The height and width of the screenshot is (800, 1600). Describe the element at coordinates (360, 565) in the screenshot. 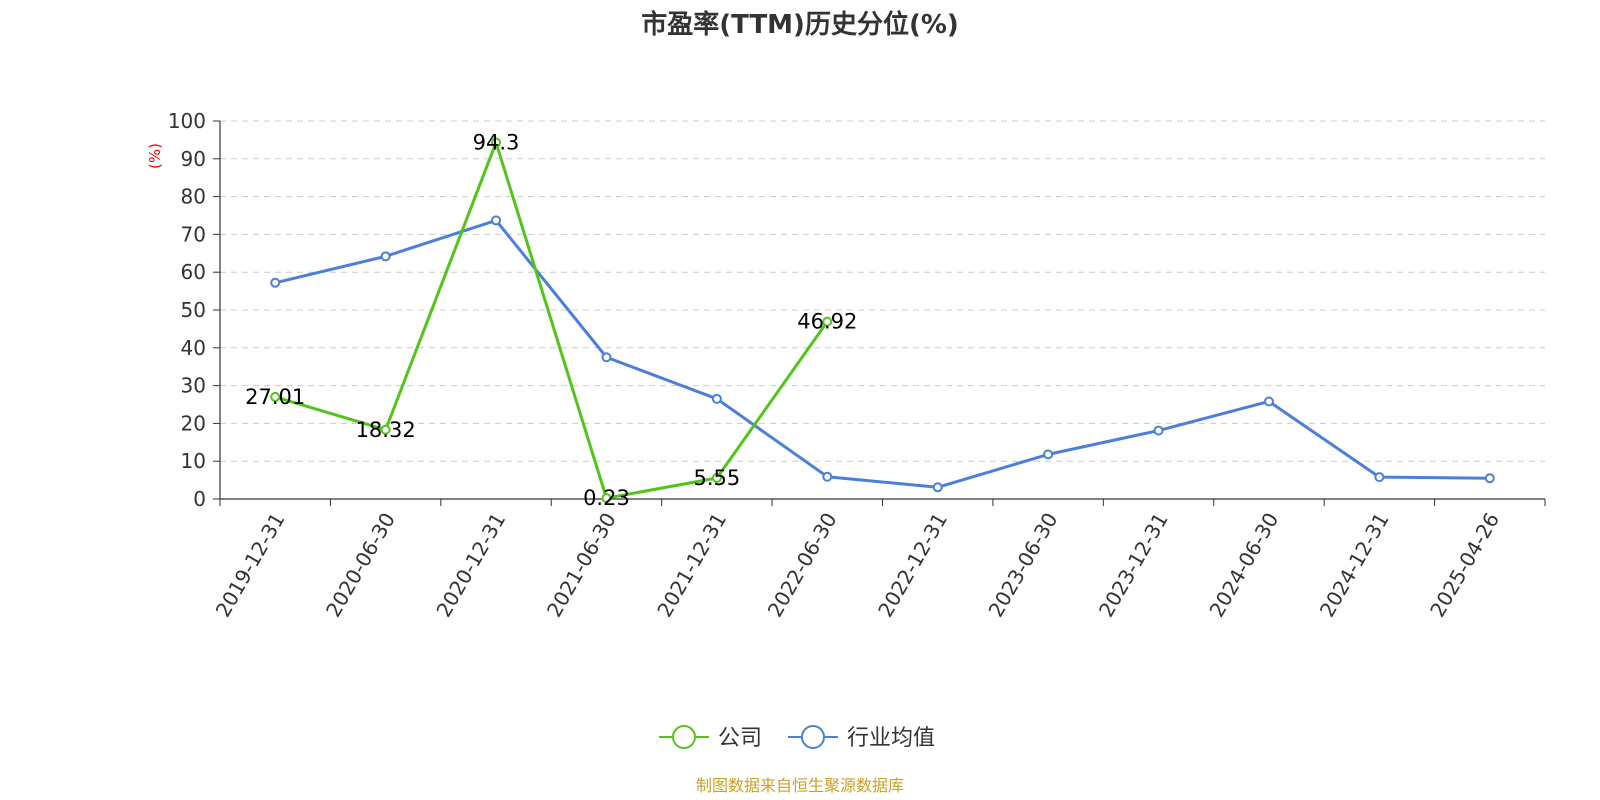

I see `x-tick-label: 2020-06-30` at that location.